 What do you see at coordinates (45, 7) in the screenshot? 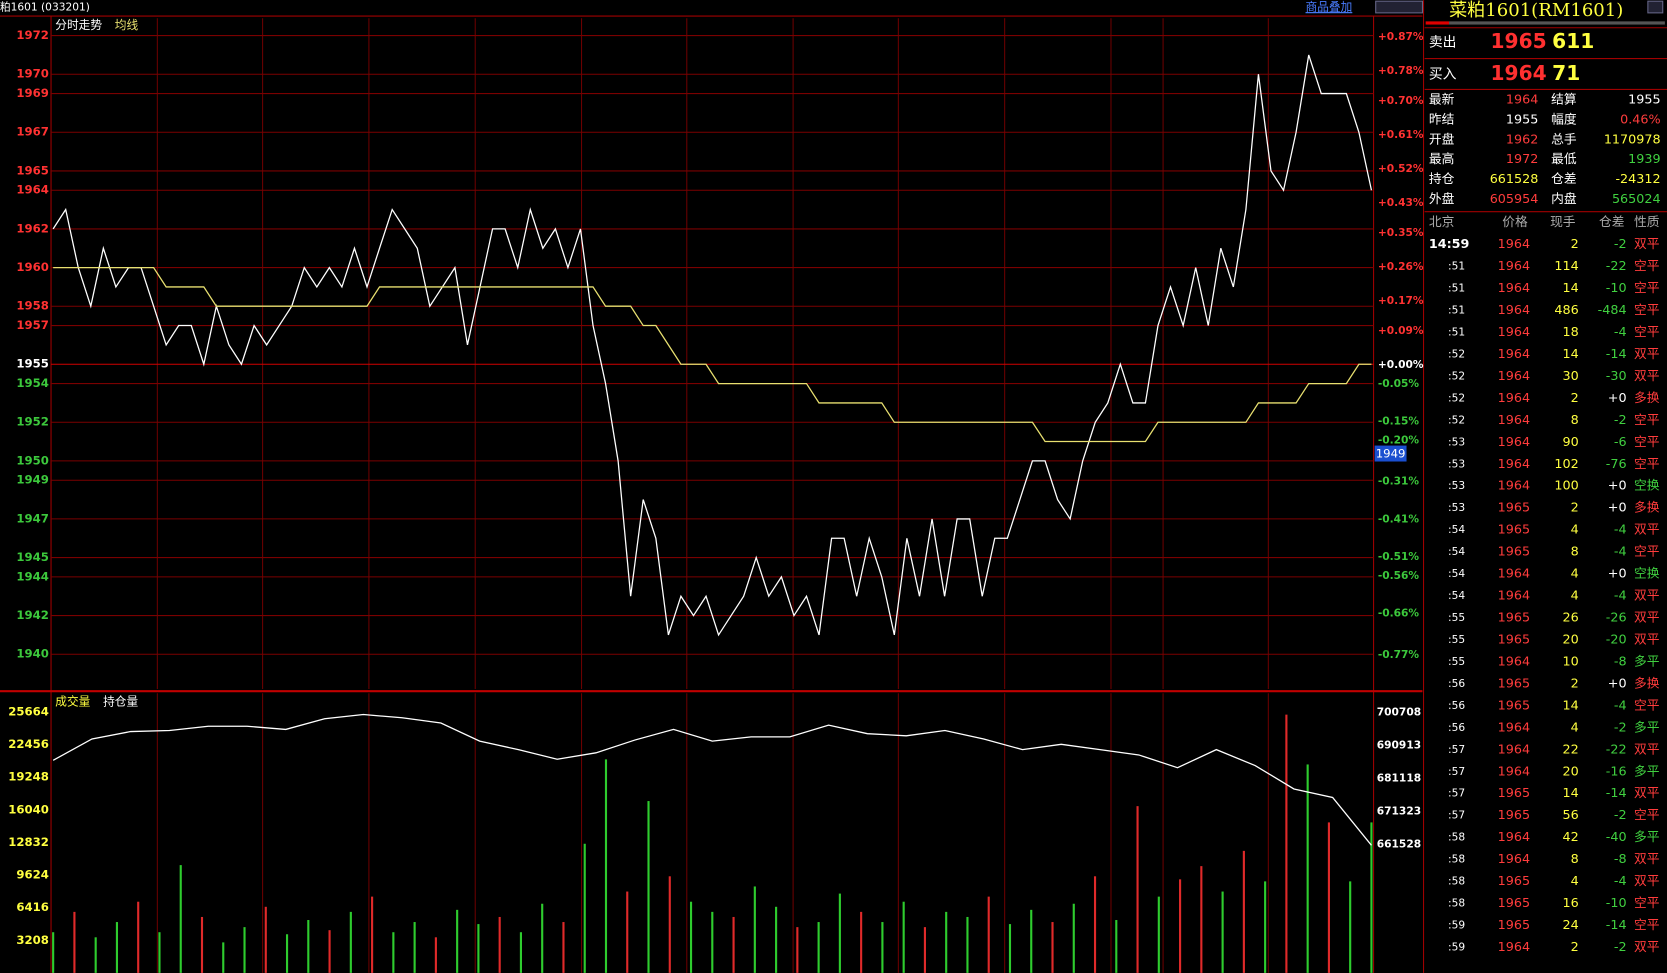
I see `instrument-title: 粕1601 (033201)` at bounding box center [45, 7].